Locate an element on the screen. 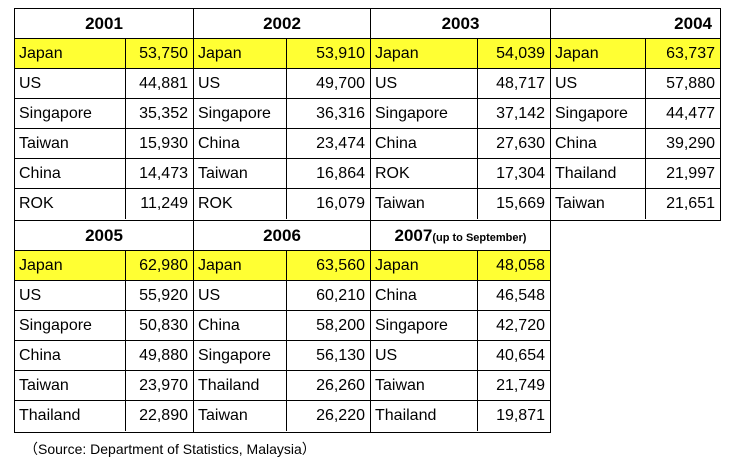 This screenshot has height=461, width=736. year-header: 2005 is located at coordinates (104, 236).